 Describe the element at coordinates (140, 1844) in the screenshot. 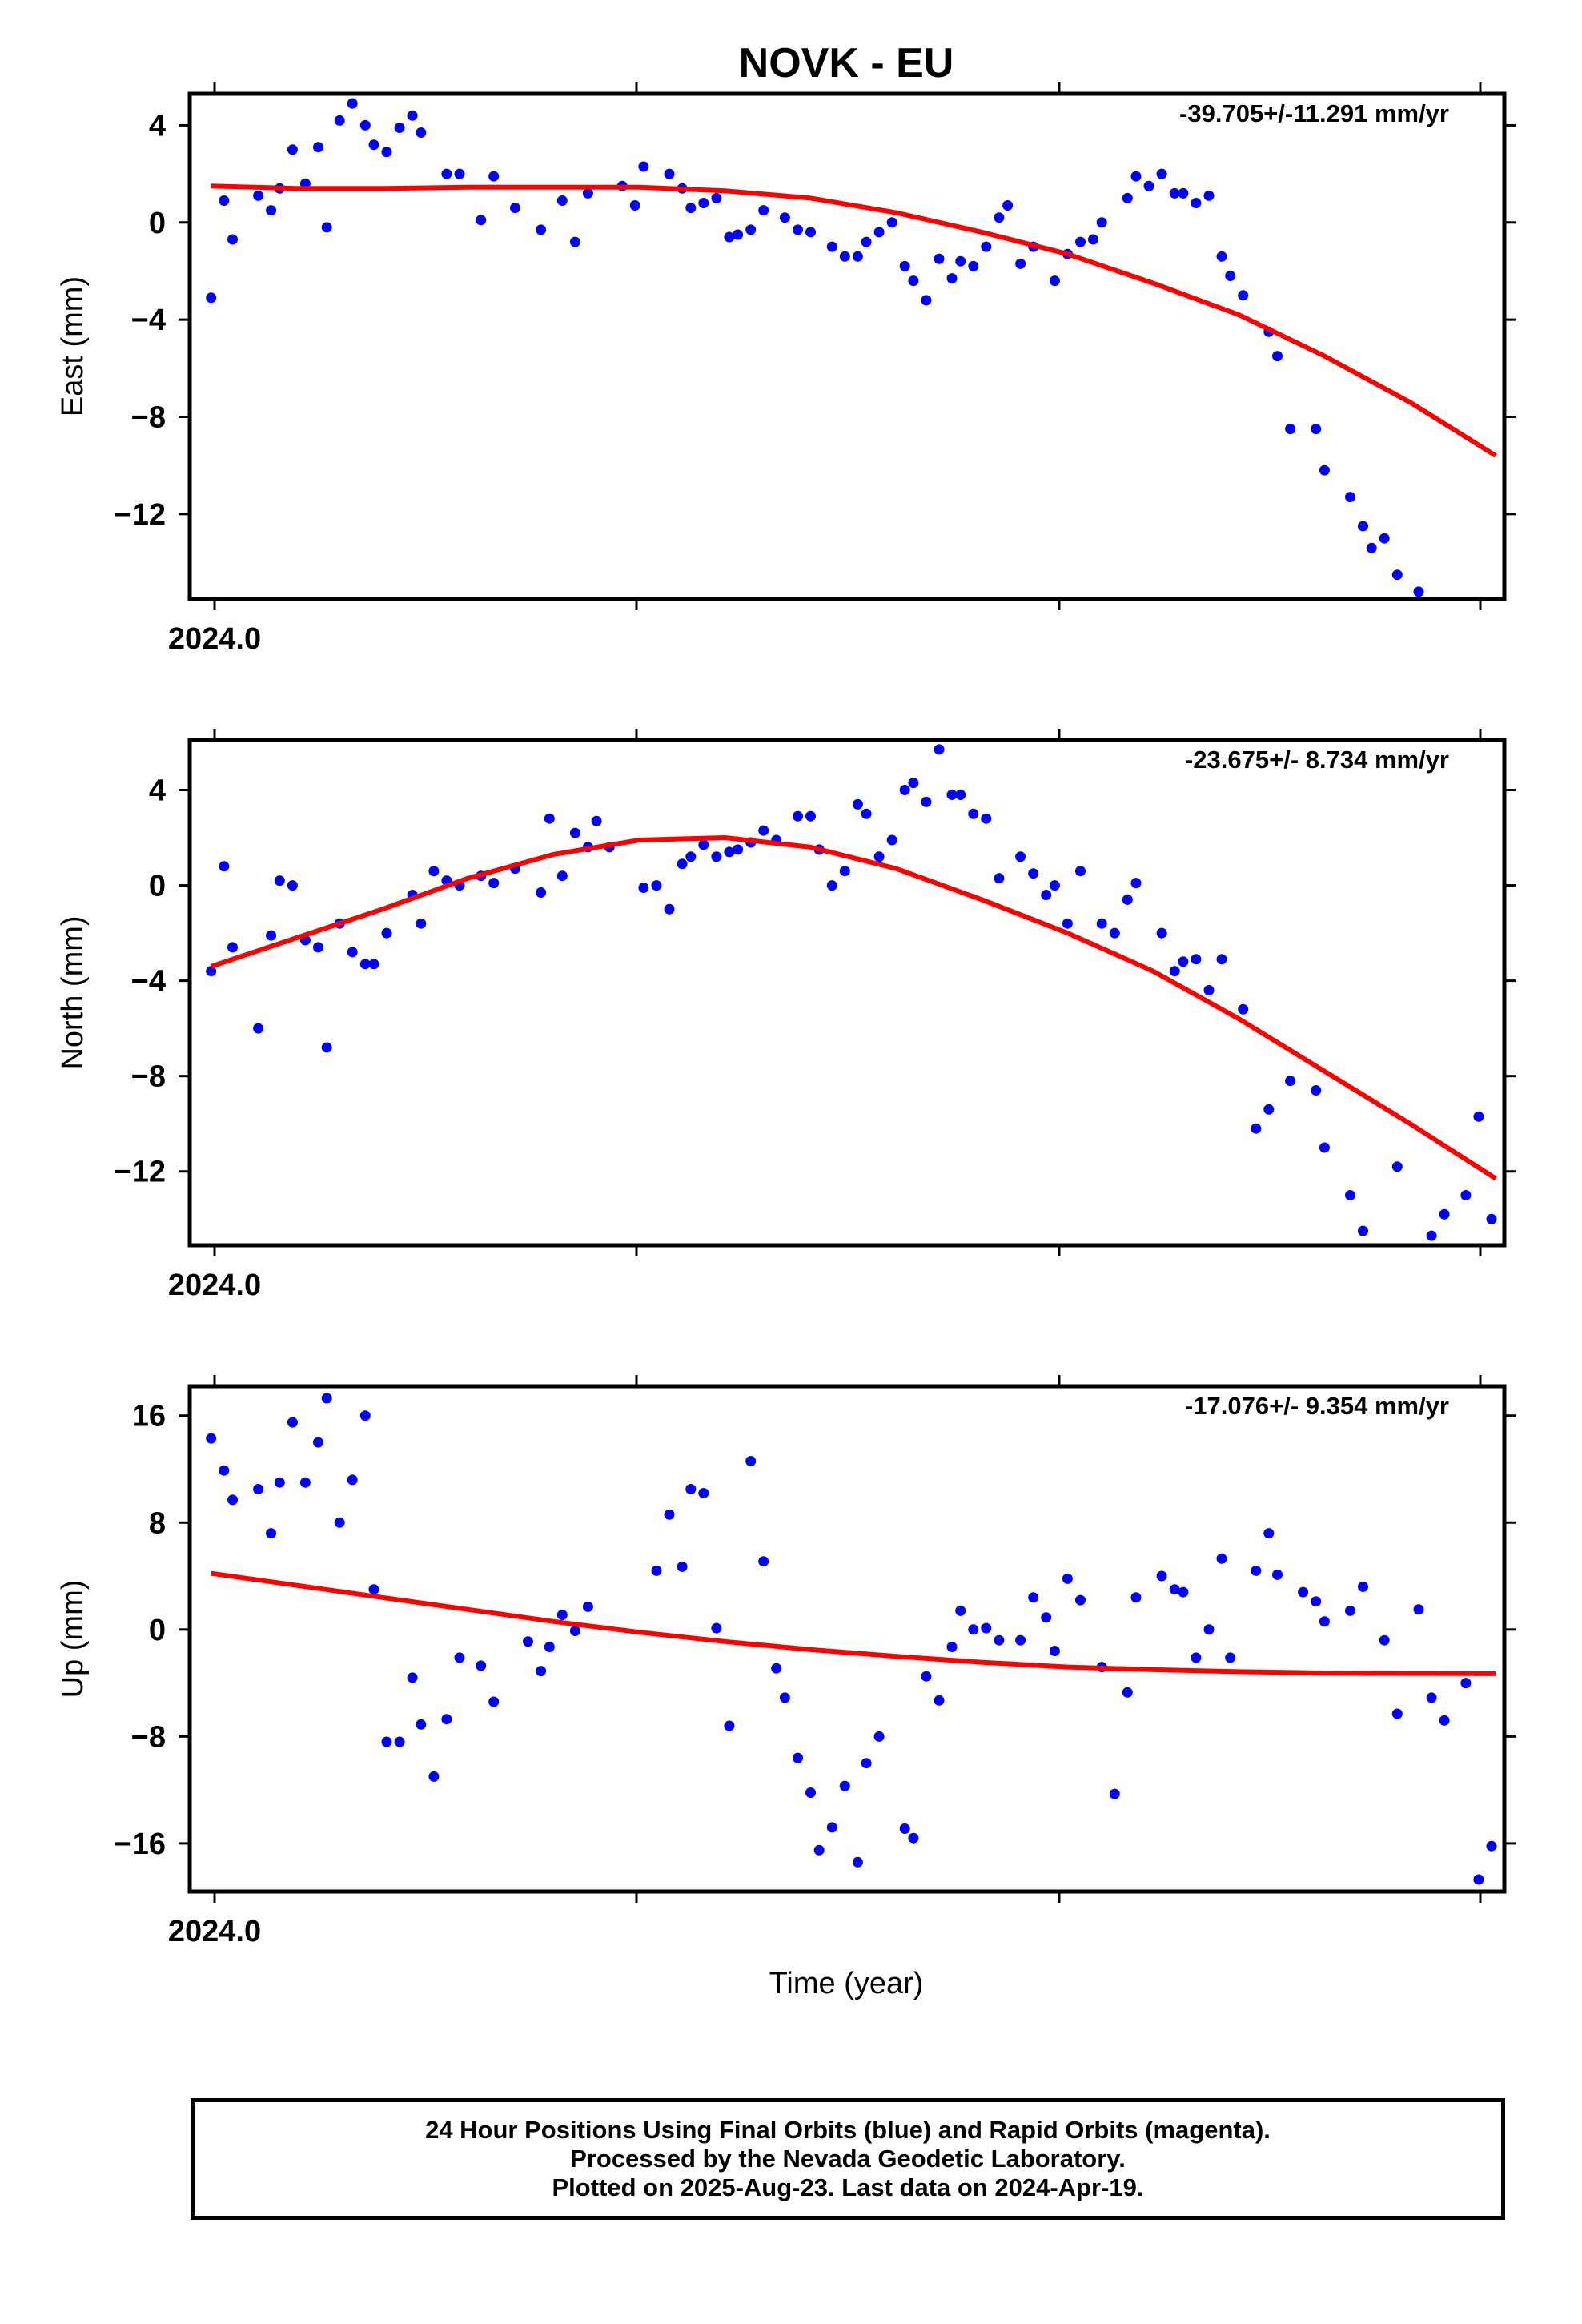

I see `up-y-tick-label: −16` at that location.